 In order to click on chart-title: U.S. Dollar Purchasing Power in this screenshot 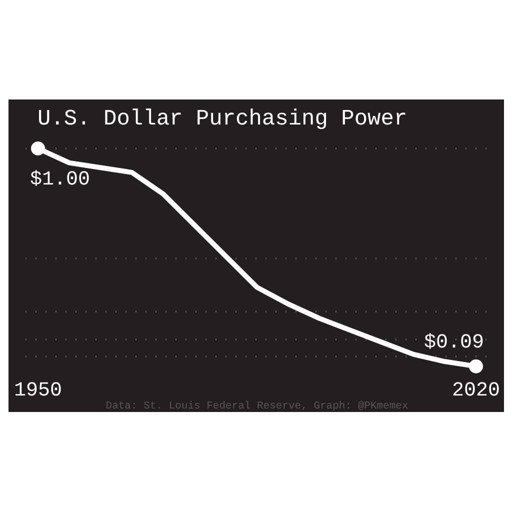, I will do `click(223, 119)`.